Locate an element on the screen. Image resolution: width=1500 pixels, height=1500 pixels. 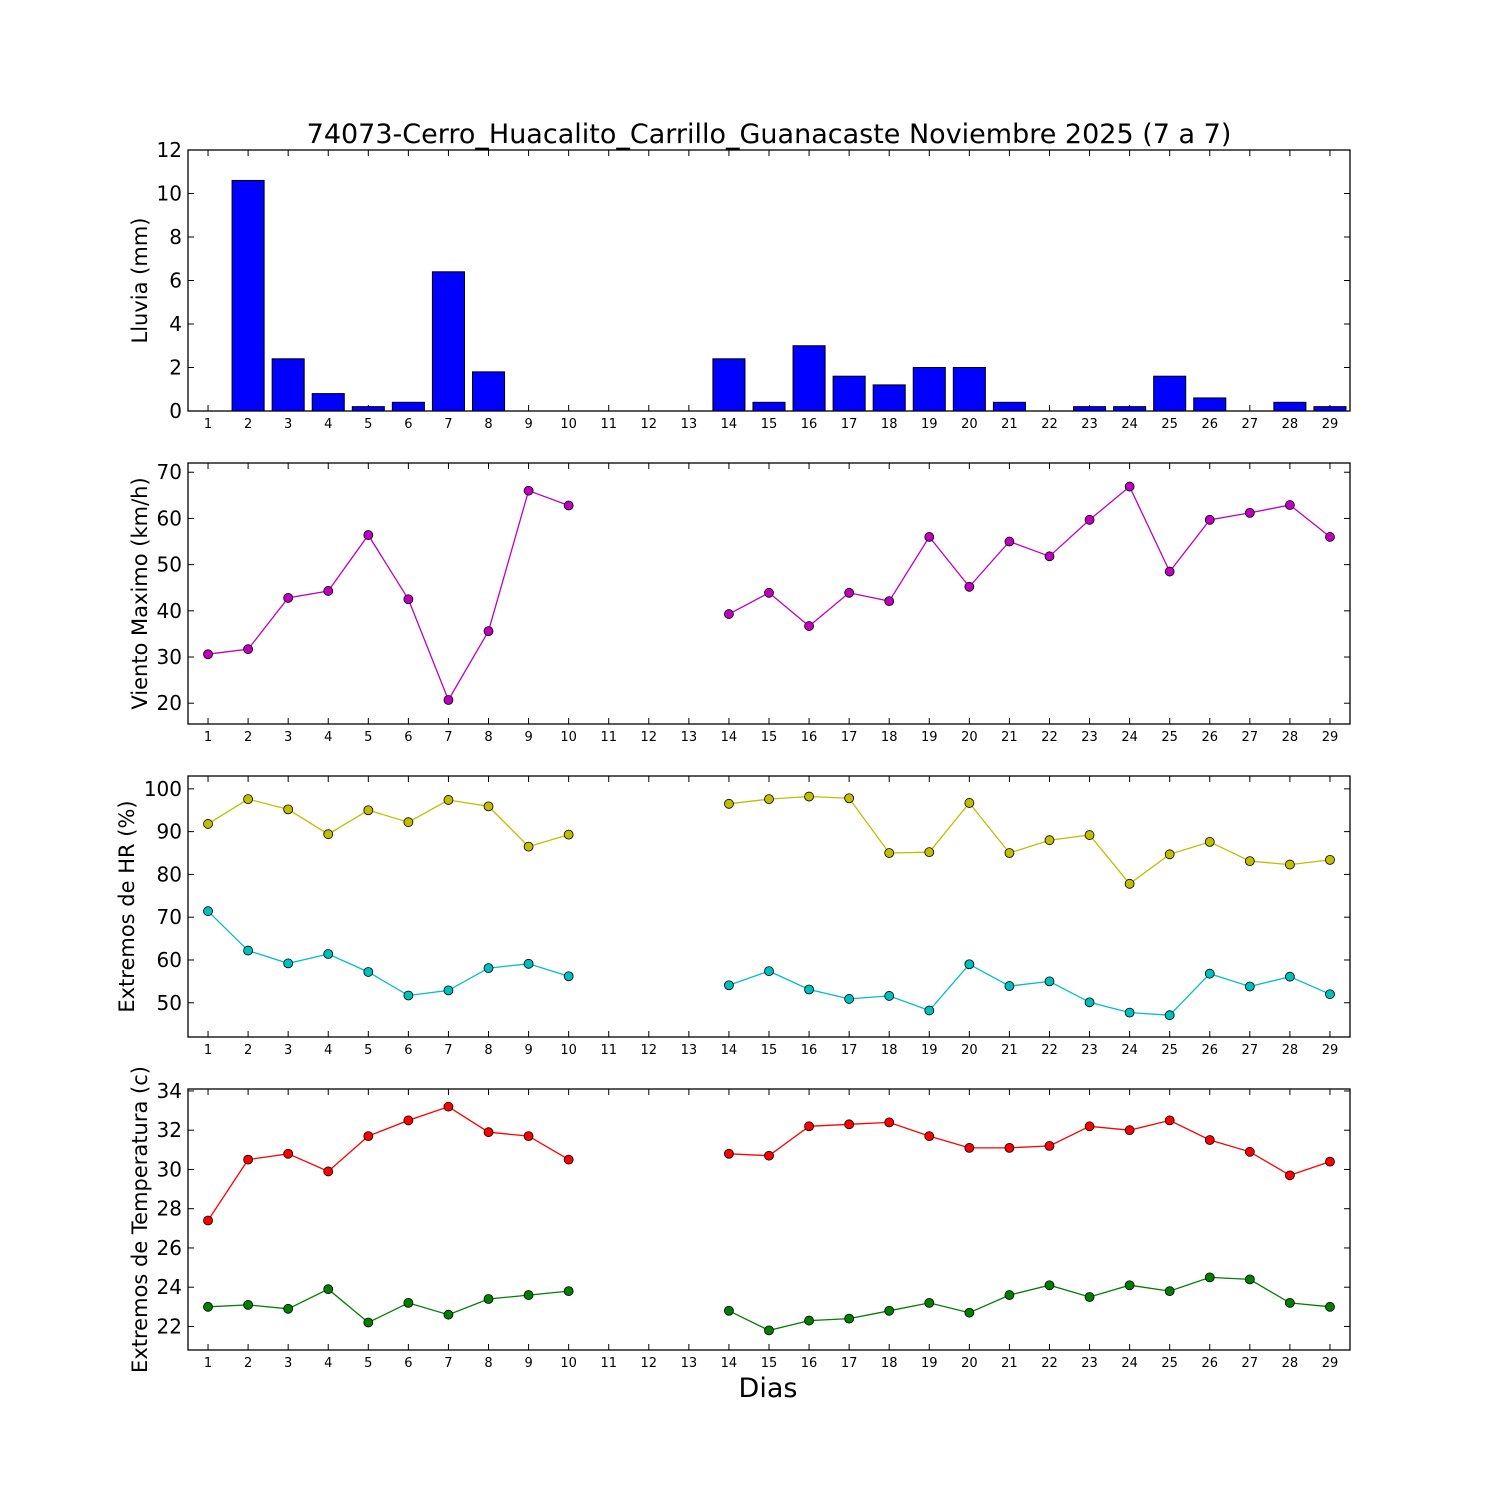
x-tick-label: 10 is located at coordinates (568, 737).